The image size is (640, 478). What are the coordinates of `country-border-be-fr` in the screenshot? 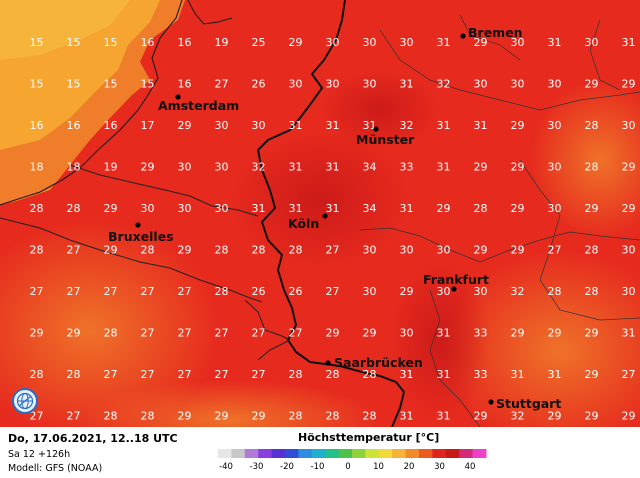 It's located at (131, 260).